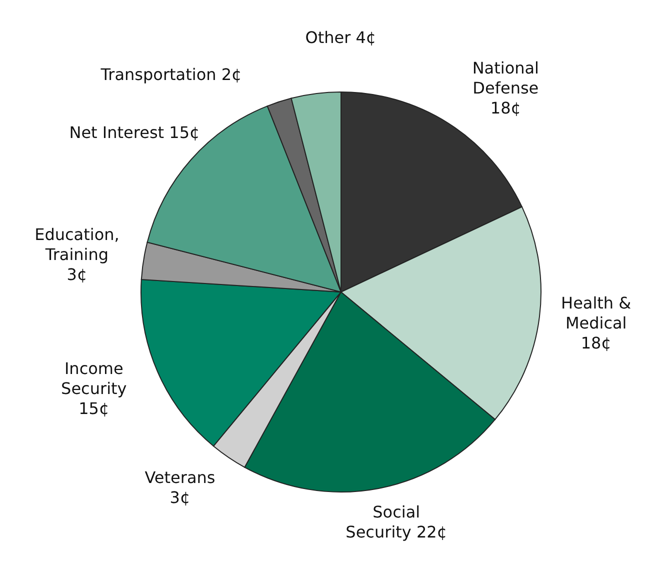 Image resolution: width=664 pixels, height=564 pixels. I want to click on slice-label: Social Security 22¢, so click(397, 522).